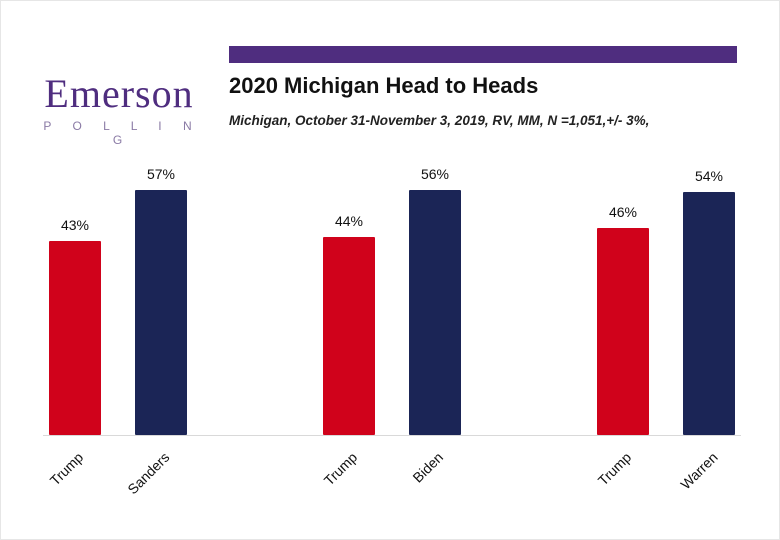 Image resolution: width=780 pixels, height=540 pixels. What do you see at coordinates (709, 176) in the screenshot?
I see `bar-value-label: 54%` at bounding box center [709, 176].